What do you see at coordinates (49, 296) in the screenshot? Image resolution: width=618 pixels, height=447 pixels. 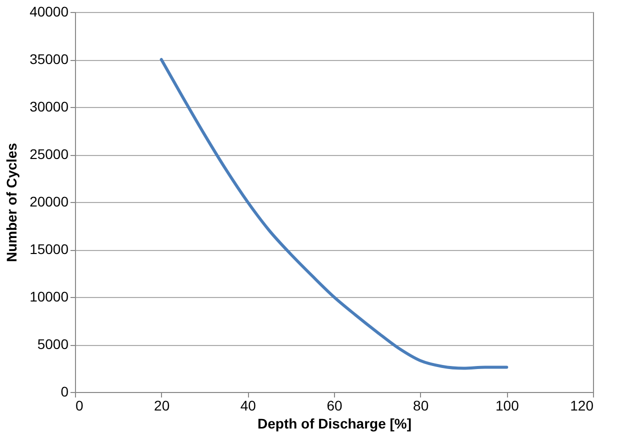 I see `y-tick-label: 10000` at bounding box center [49, 296].